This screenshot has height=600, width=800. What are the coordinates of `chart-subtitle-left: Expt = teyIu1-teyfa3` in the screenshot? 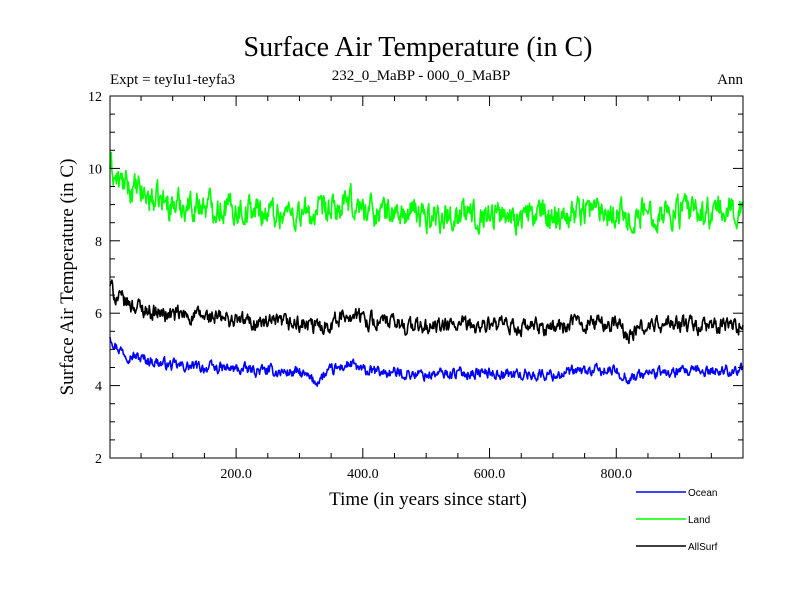 It's located at (172, 80).